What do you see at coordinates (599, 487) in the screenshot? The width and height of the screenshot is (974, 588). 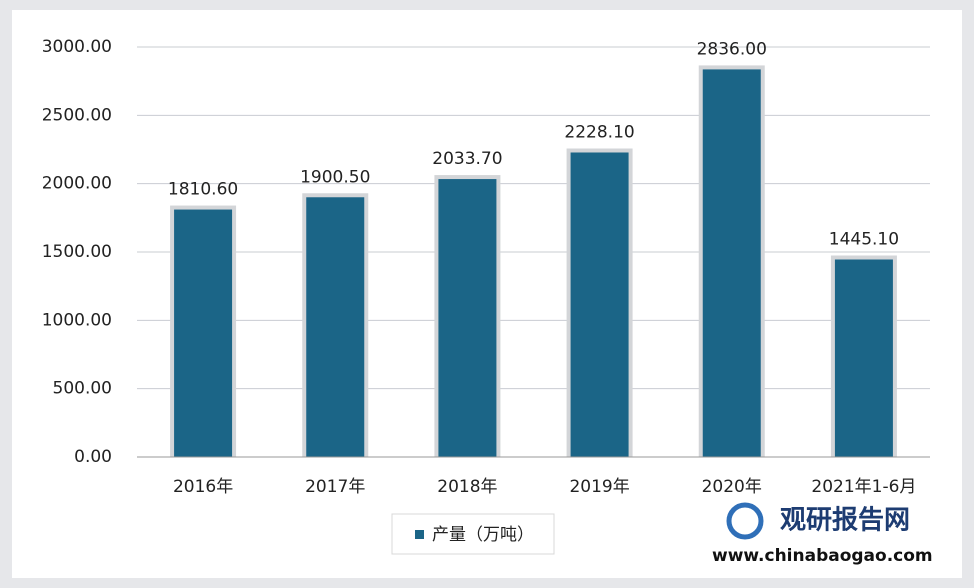 I see `x-tick-label: 2019年` at bounding box center [599, 487].